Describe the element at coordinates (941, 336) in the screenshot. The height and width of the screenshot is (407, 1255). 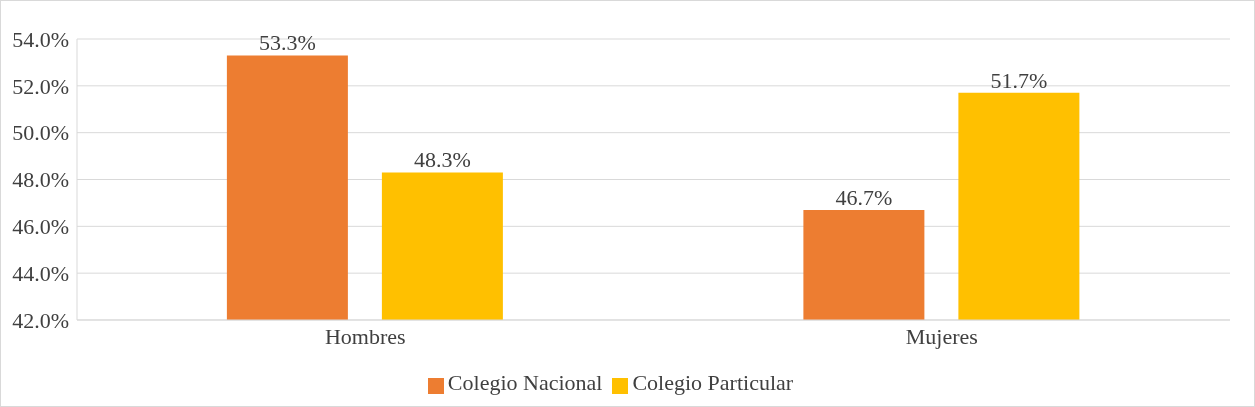
I see `x-tick-label: Mujeres` at that location.